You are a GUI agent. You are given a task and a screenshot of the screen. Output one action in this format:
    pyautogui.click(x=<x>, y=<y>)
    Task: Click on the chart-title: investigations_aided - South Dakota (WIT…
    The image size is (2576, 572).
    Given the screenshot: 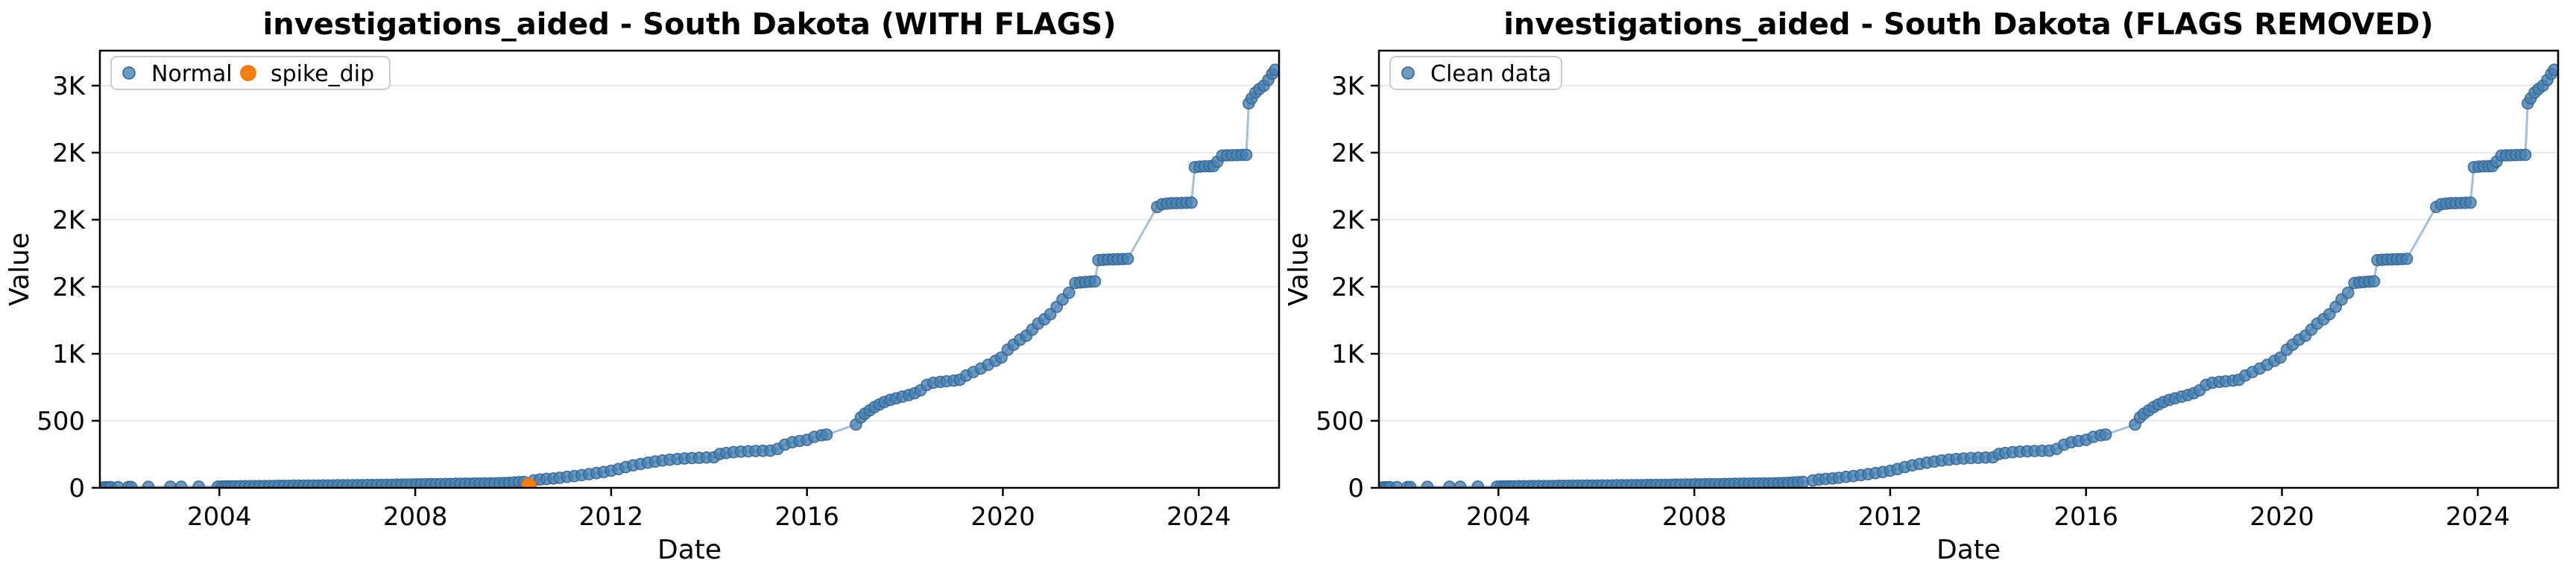 What is the action you would take?
    pyautogui.click(x=690, y=24)
    